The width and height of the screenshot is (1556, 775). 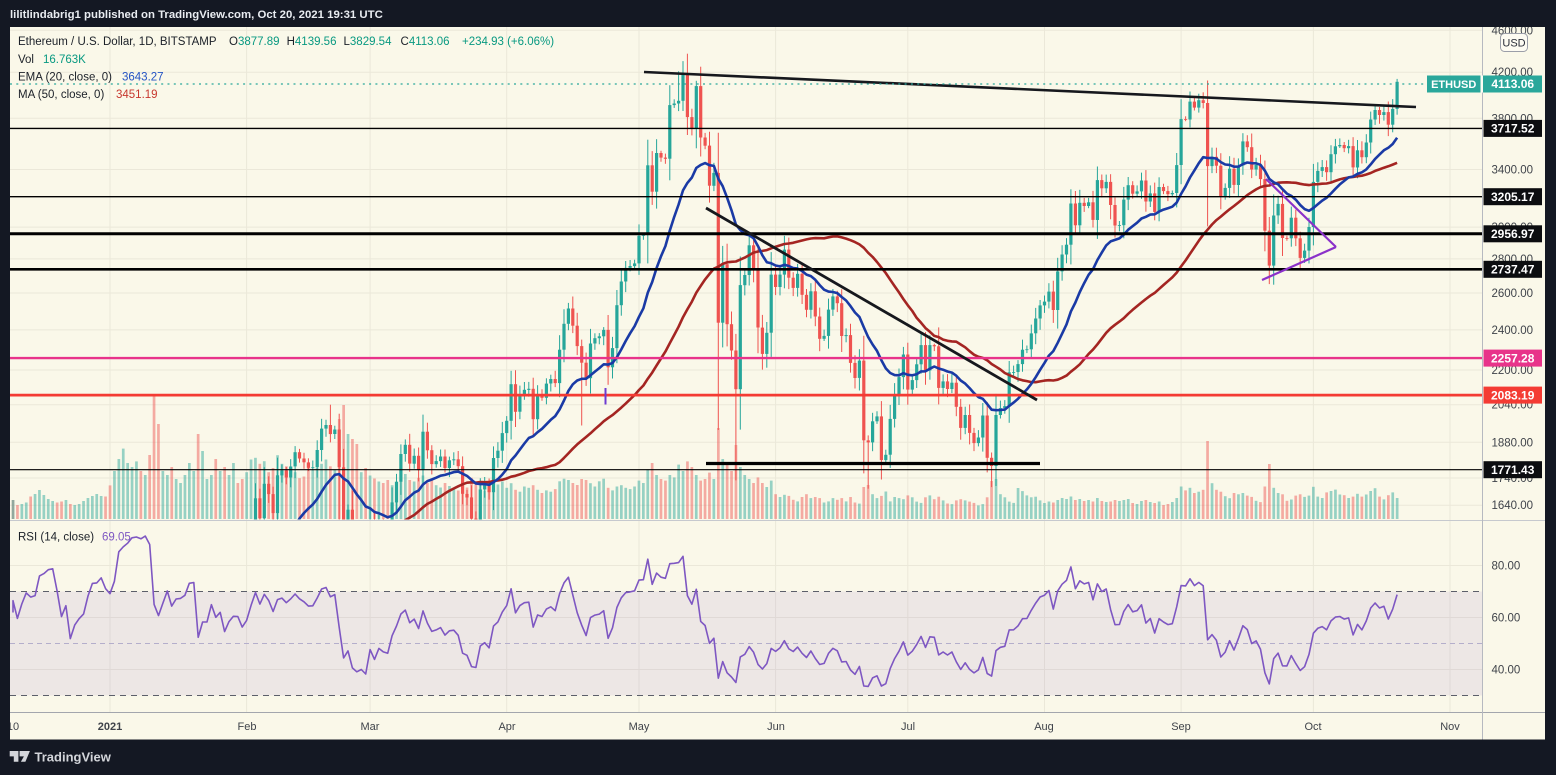 I want to click on svg-text: 2021, so click(x=110, y=727).